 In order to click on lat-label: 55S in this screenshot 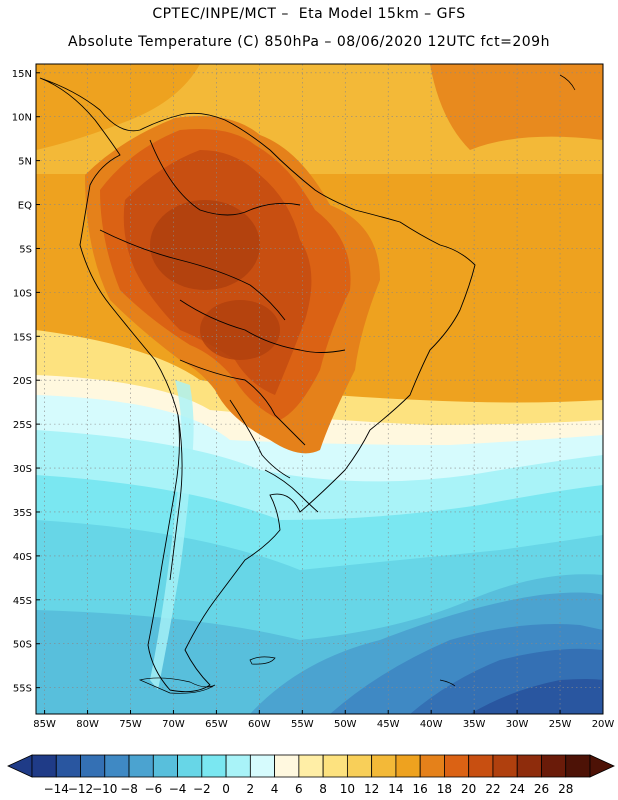, I will do `click(22, 689)`.